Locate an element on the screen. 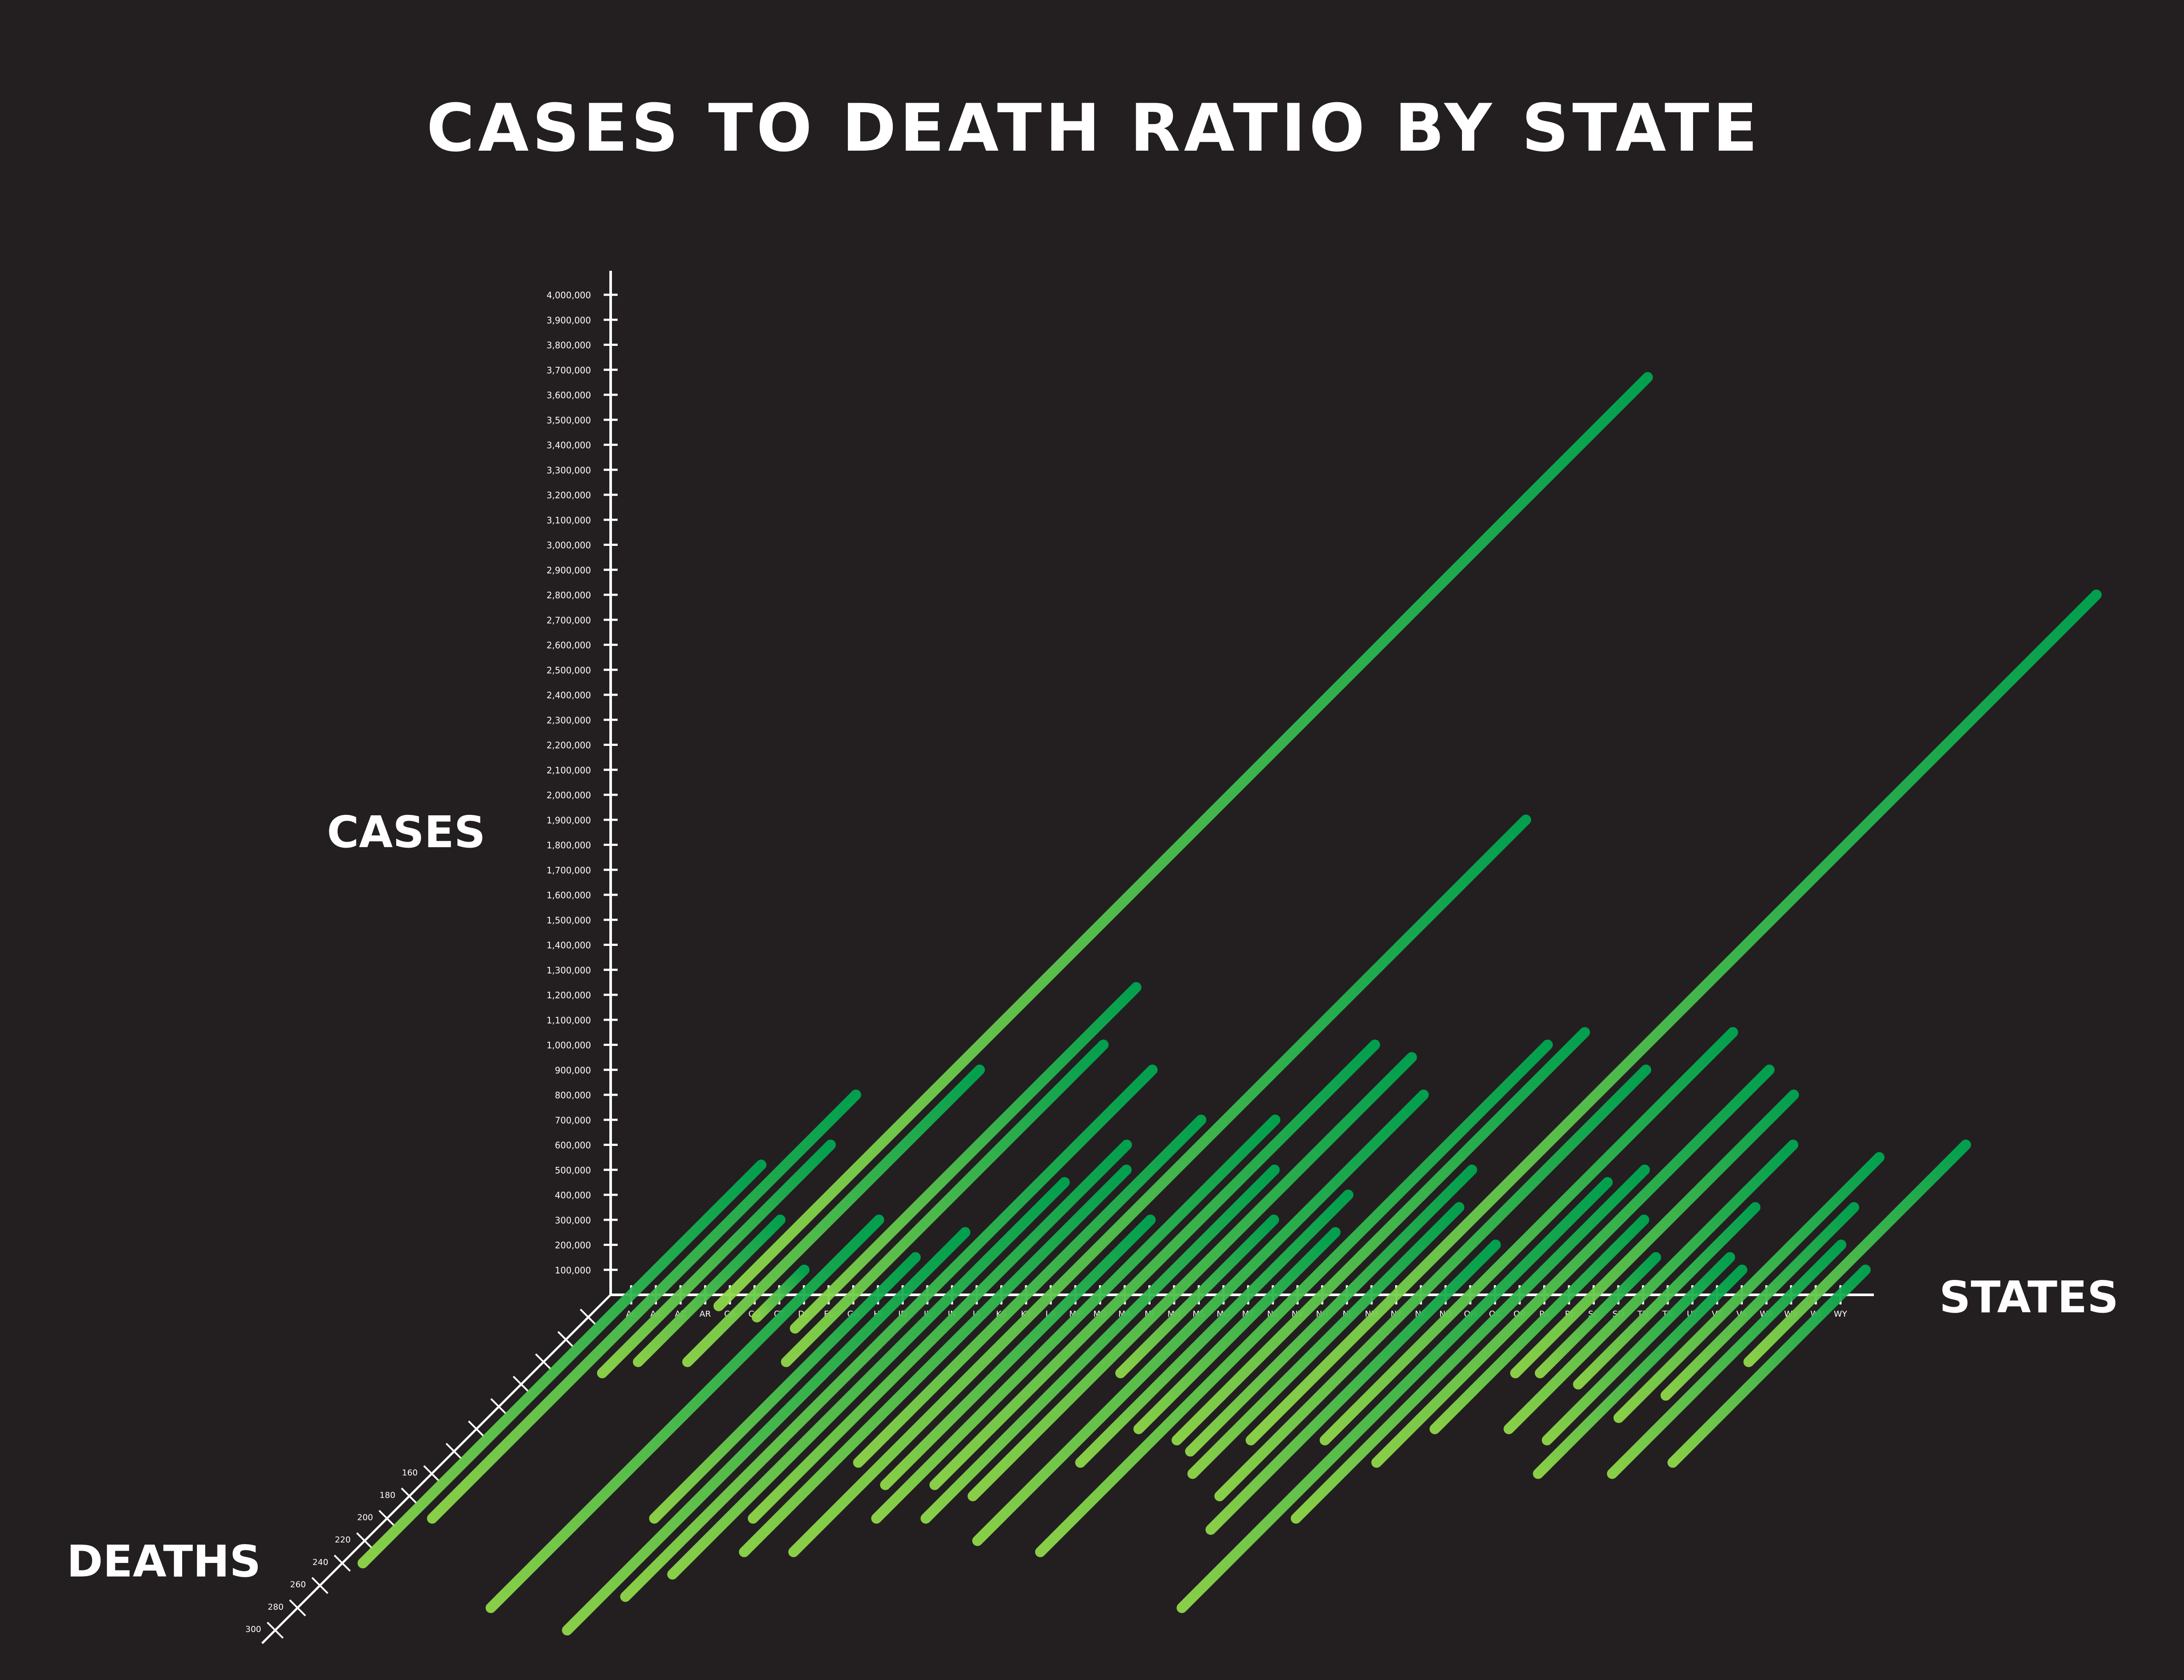 This screenshot has height=1680, width=2184. series-line-nc is located at coordinates (1433, 1282).